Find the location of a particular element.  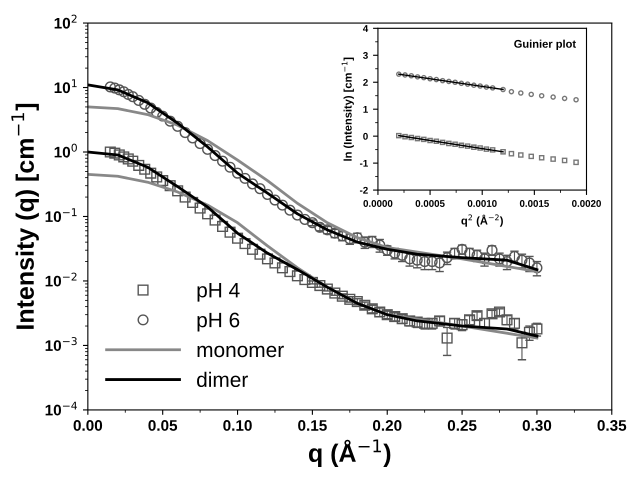

x-tick-label: 0.0000 is located at coordinates (377, 203).